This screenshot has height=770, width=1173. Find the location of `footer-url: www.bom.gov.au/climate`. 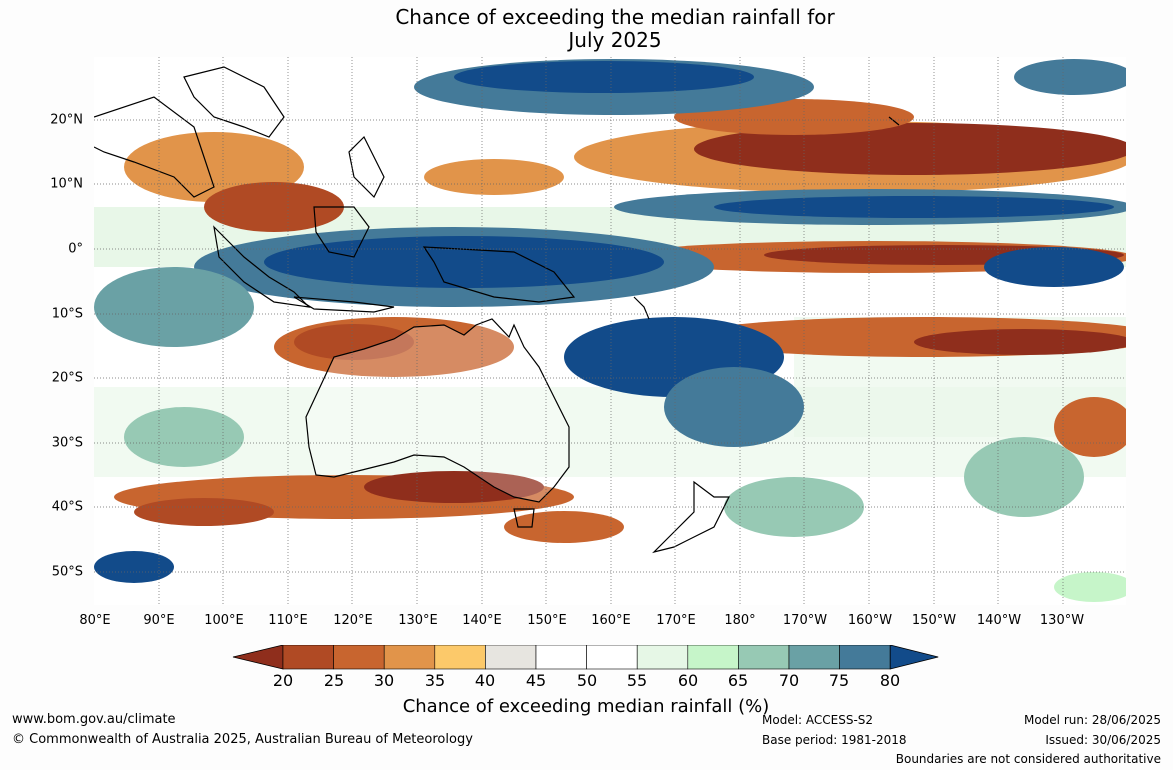

footer-url: www.bom.gov.au/climate is located at coordinates (94, 719).